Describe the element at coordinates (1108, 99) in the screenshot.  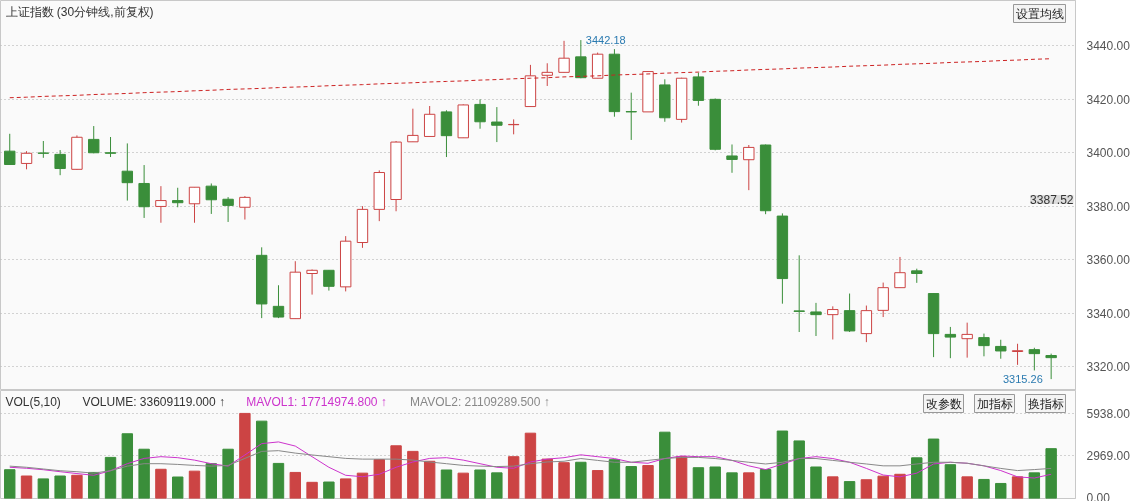
I see `y-tick-label: 3420.00` at that location.